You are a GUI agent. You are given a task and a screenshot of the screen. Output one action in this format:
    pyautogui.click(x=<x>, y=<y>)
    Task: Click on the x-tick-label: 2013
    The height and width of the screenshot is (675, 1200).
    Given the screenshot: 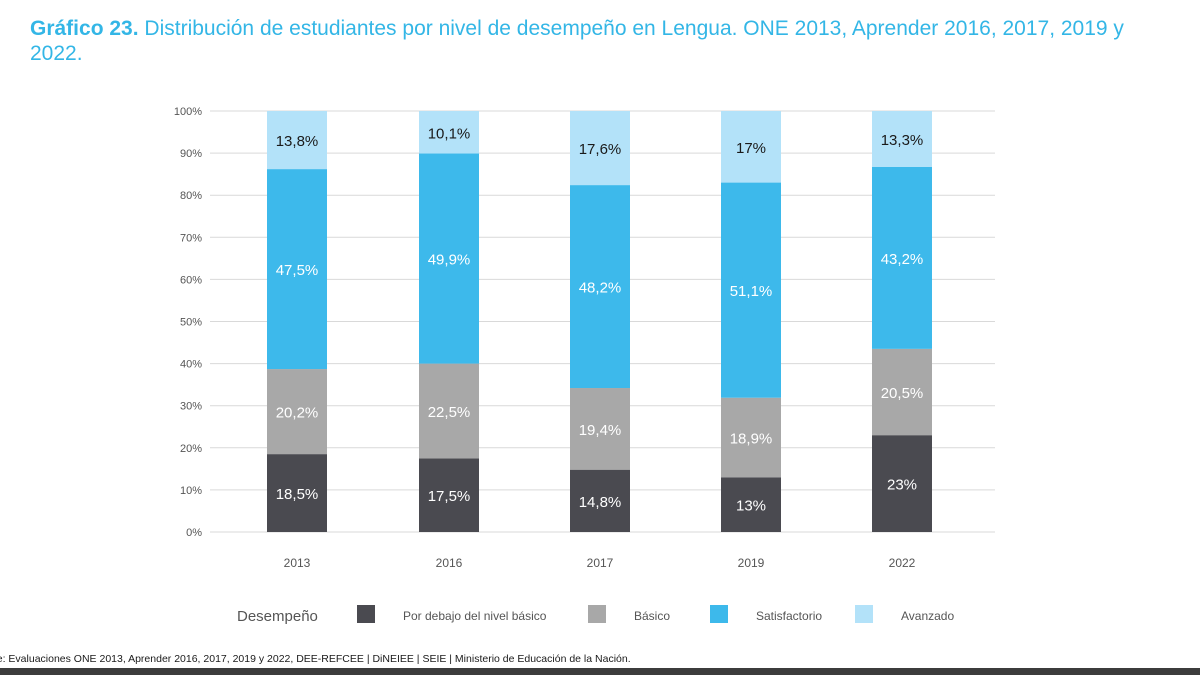 What is the action you would take?
    pyautogui.click(x=297, y=563)
    